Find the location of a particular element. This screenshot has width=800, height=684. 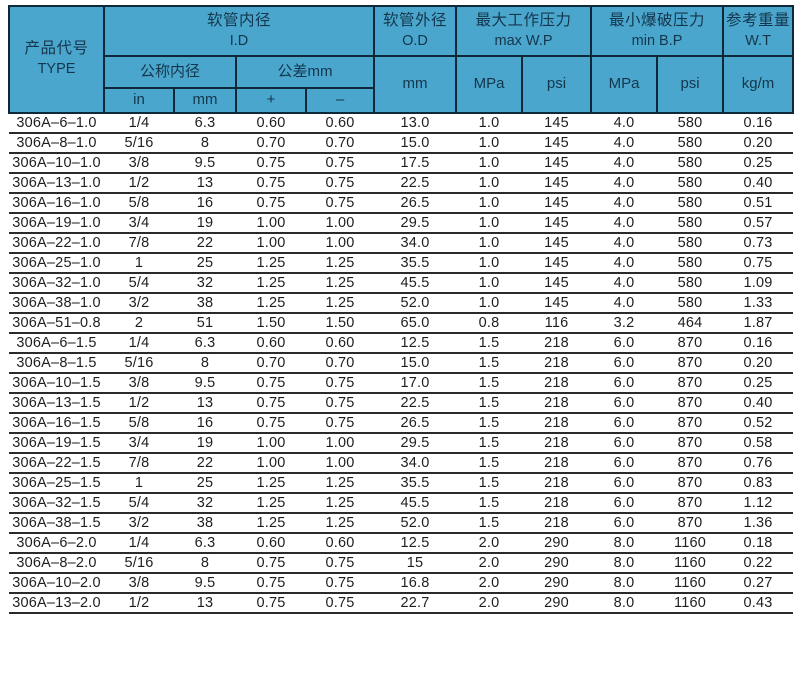

cell-id_mm: 25 is located at coordinates (205, 263).